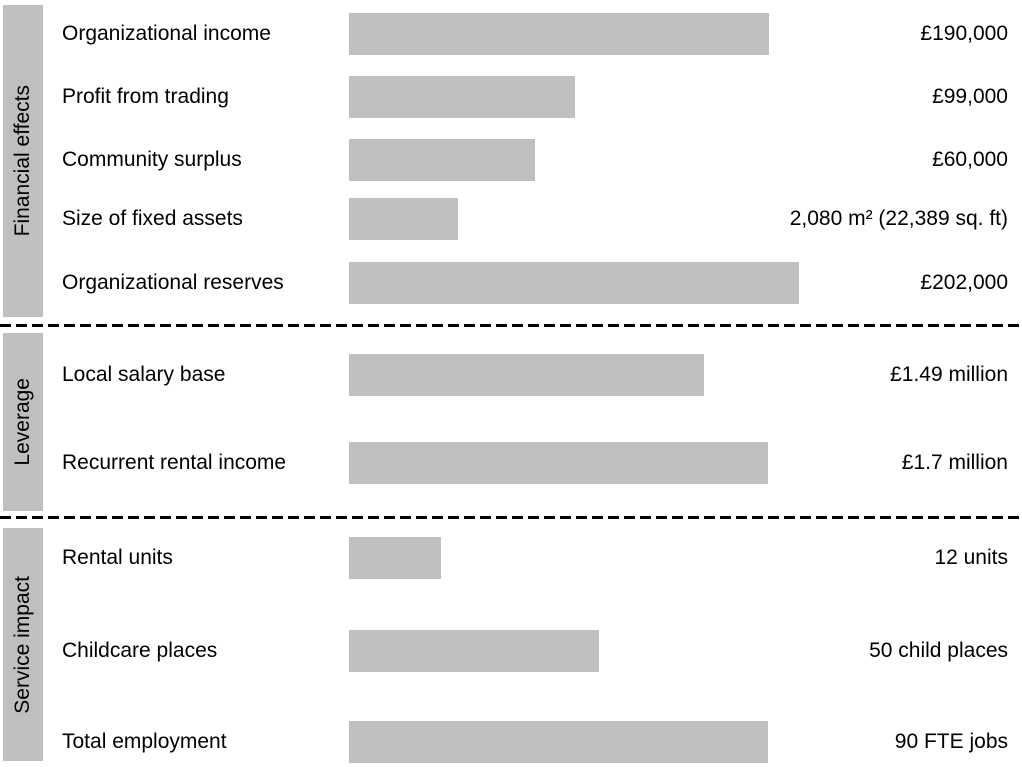 The image size is (1022, 767). I want to click on row-value: £202,000, so click(964, 282).